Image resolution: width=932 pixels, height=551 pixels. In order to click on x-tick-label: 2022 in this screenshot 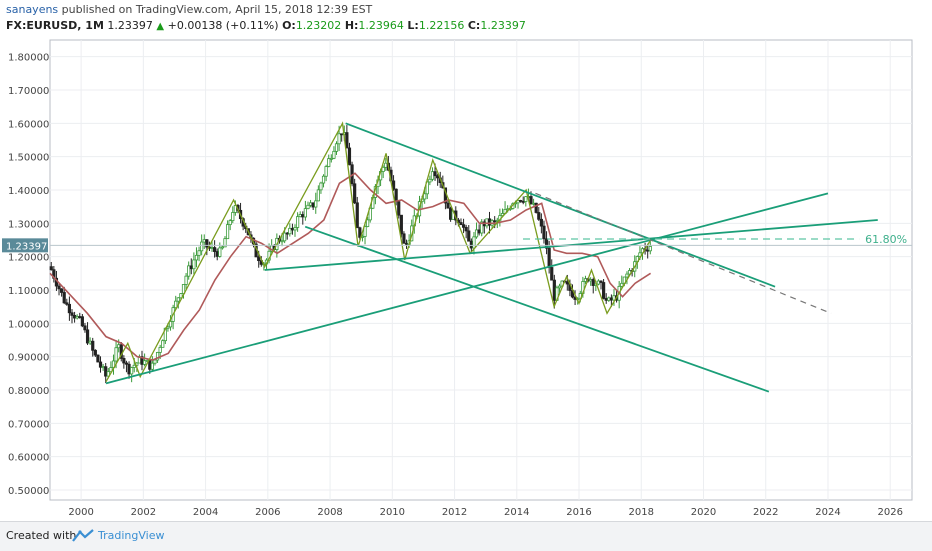, I will do `click(765, 512)`.